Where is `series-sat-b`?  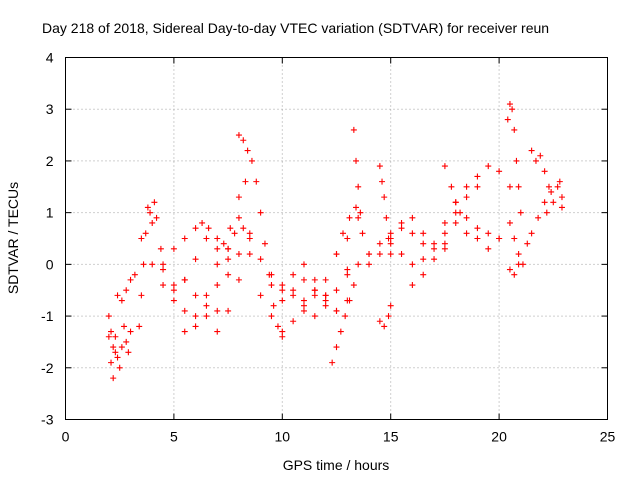 series-sat-b is located at coordinates (112, 357).